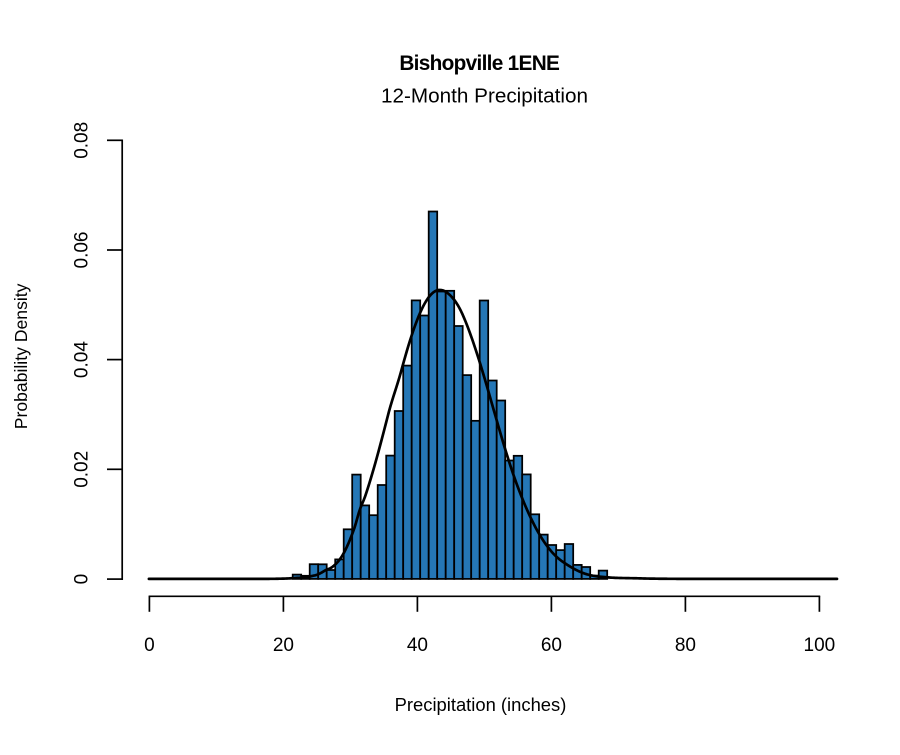 Image resolution: width=900 pixels, height=755 pixels. What do you see at coordinates (82, 359) in the screenshot?
I see `svg-text: 0.04` at bounding box center [82, 359].